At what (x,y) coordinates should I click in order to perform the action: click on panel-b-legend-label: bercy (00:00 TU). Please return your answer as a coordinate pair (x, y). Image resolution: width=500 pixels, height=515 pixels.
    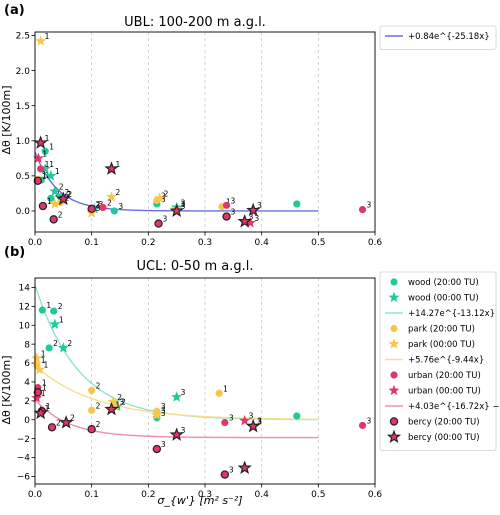
    Looking at the image, I should click on (444, 438).